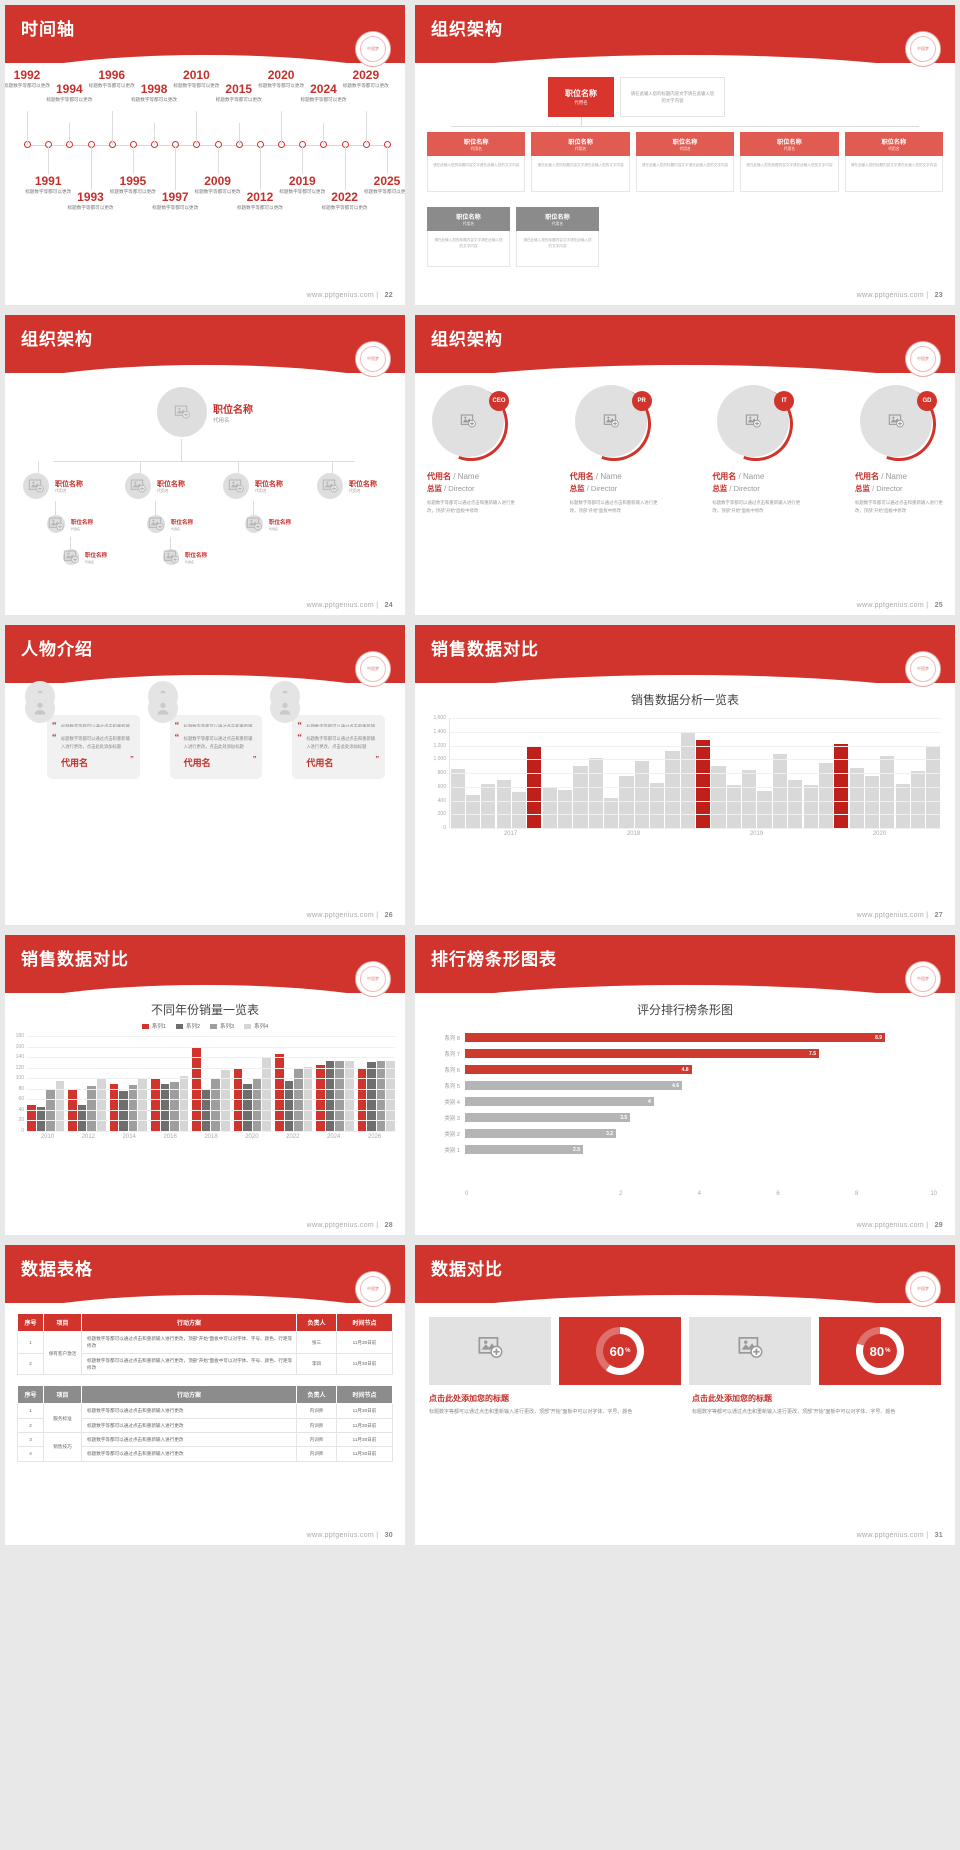 Image resolution: width=960 pixels, height=1850 pixels. Describe the element at coordinates (69, 93) in the screenshot. I see `timeline-item-above: 1994 标题数字等都可以更改` at that location.